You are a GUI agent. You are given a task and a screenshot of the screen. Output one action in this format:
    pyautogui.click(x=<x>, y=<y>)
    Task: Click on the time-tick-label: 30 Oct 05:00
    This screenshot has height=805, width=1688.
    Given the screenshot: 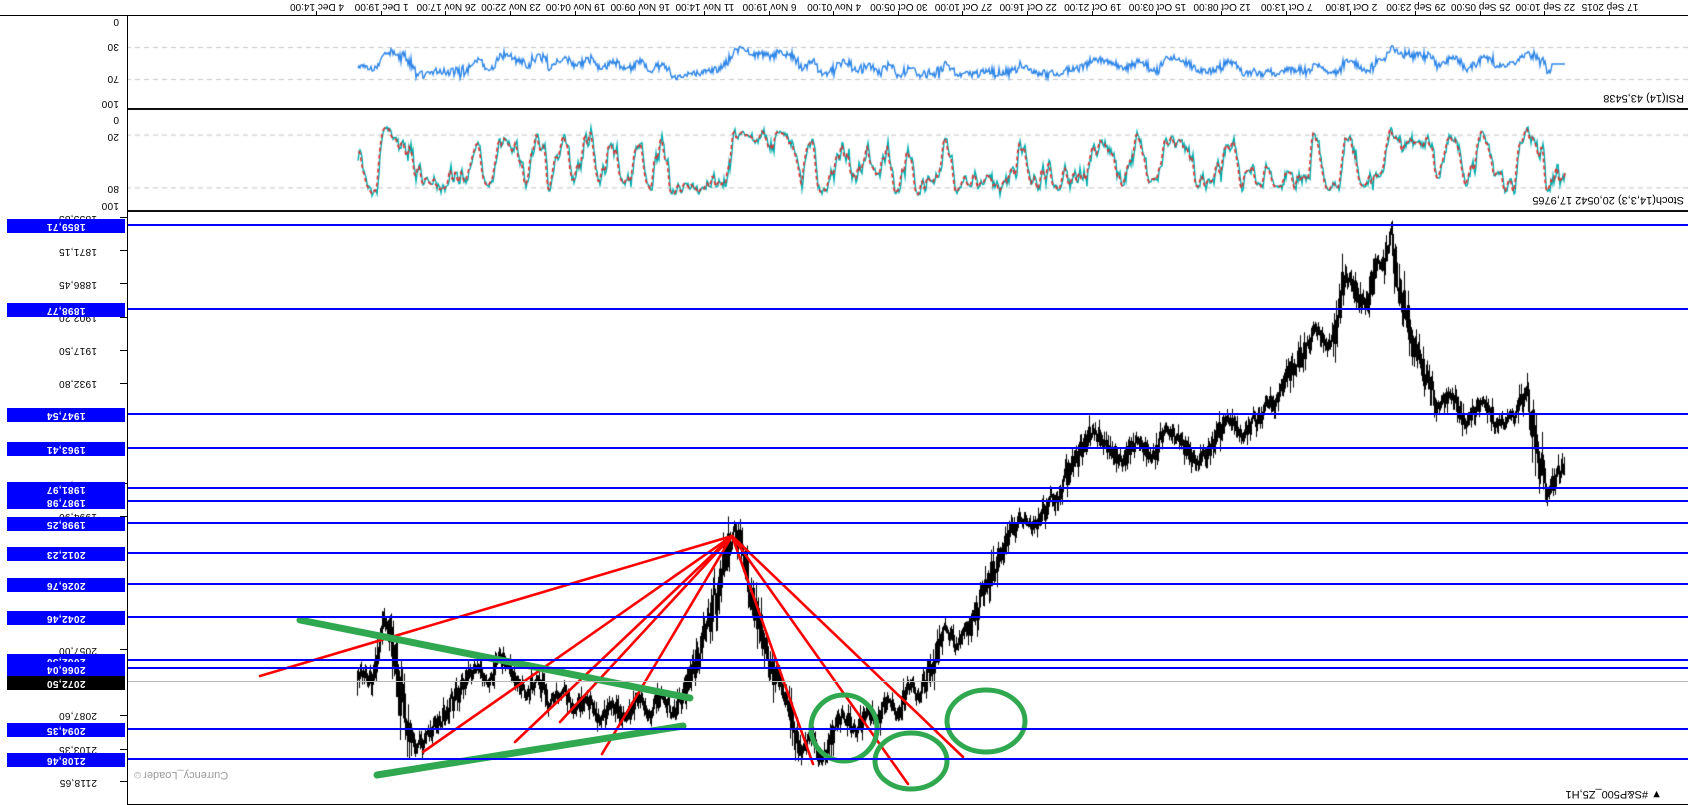 What is the action you would take?
    pyautogui.click(x=899, y=6)
    